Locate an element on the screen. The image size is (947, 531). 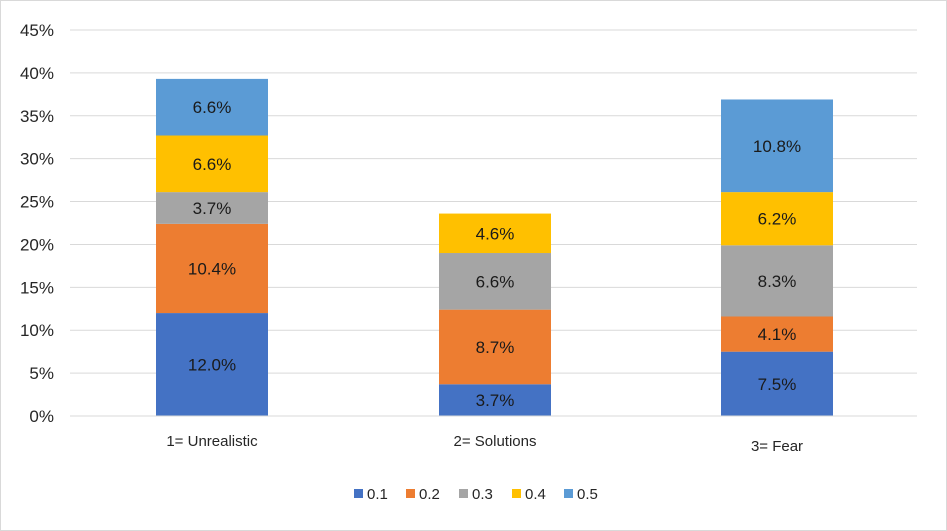
x-axis: 1= Unrealistic 2= Solutions 3= Fear is located at coordinates (493, 435).